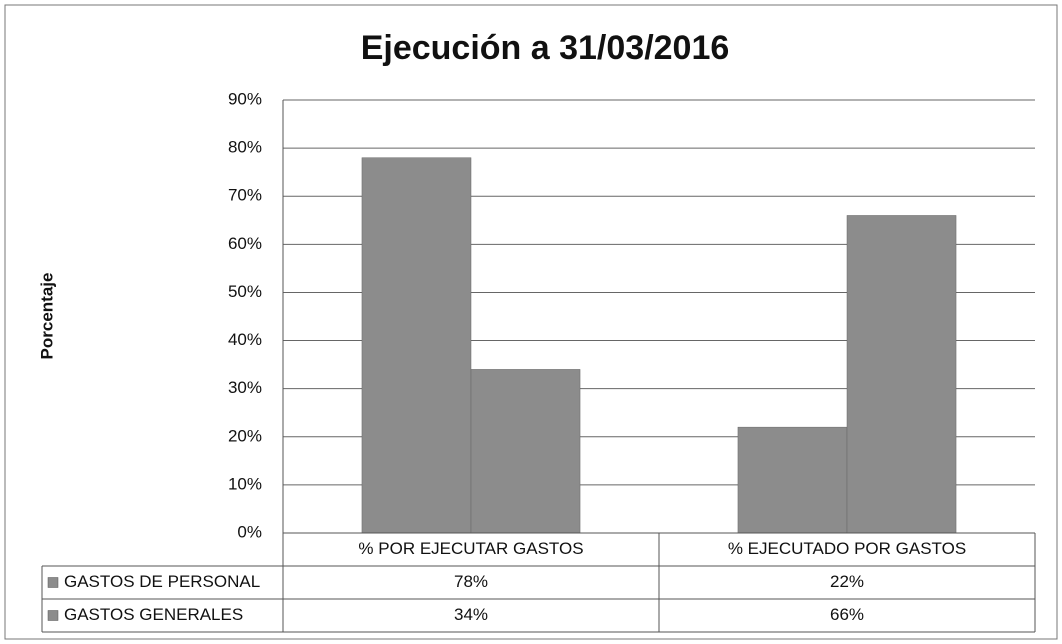 The height and width of the screenshot is (644, 1062). Describe the element at coordinates (245, 435) in the screenshot. I see `y-tick-label: 20%` at that location.